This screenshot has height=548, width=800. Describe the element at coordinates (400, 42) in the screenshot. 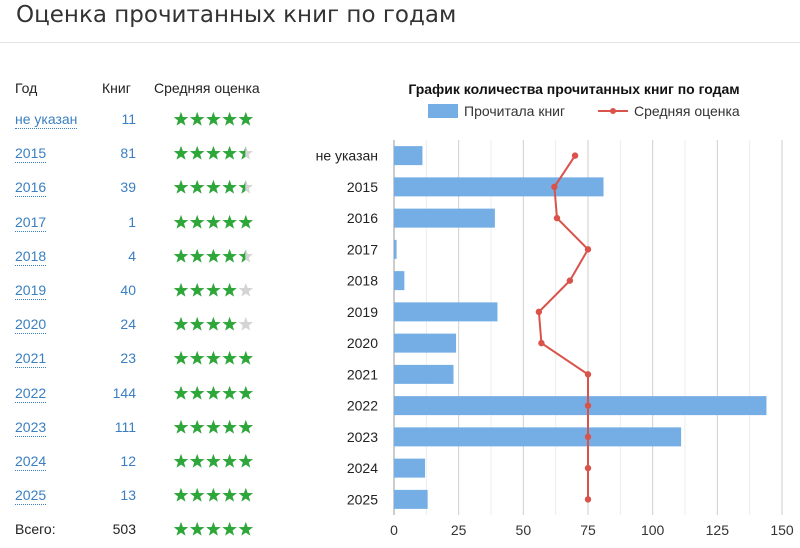

I see `title-divider` at that location.